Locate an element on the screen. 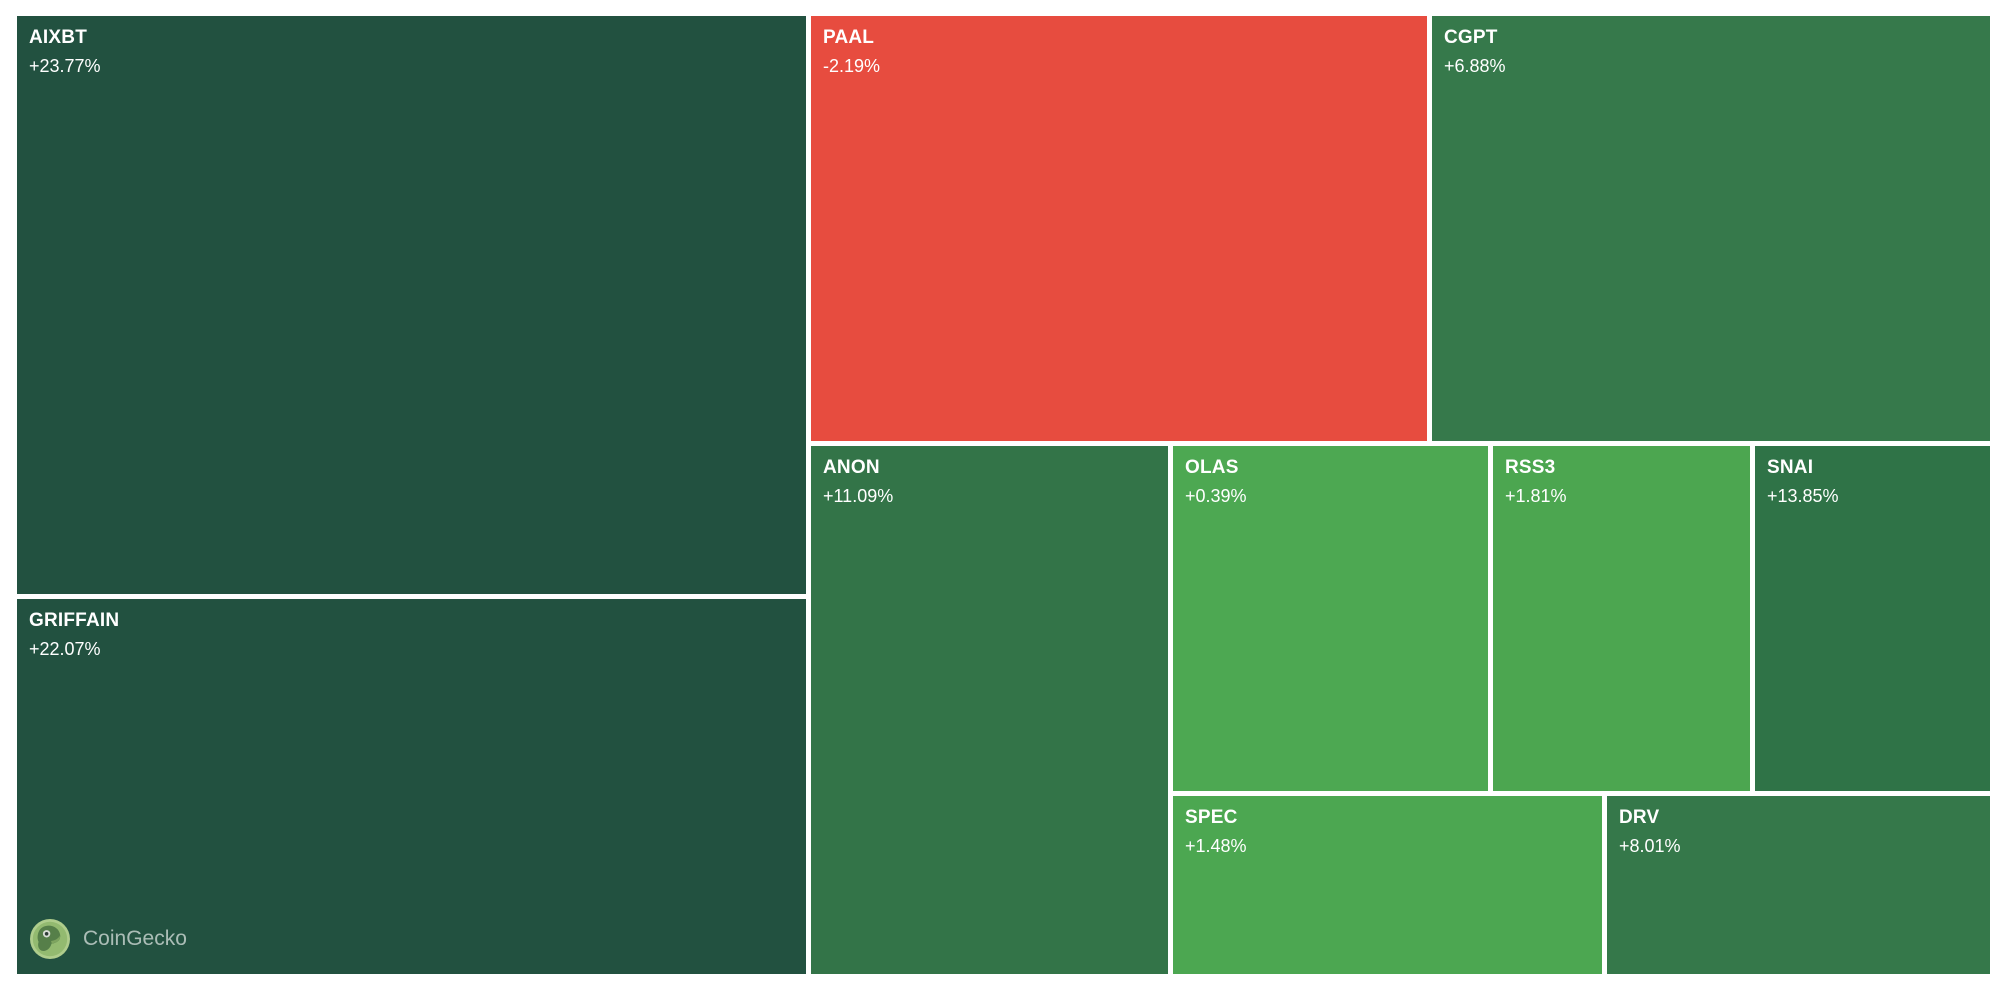 The width and height of the screenshot is (2008, 994). tile-olas: OLAS +0.39% is located at coordinates (1330, 618).